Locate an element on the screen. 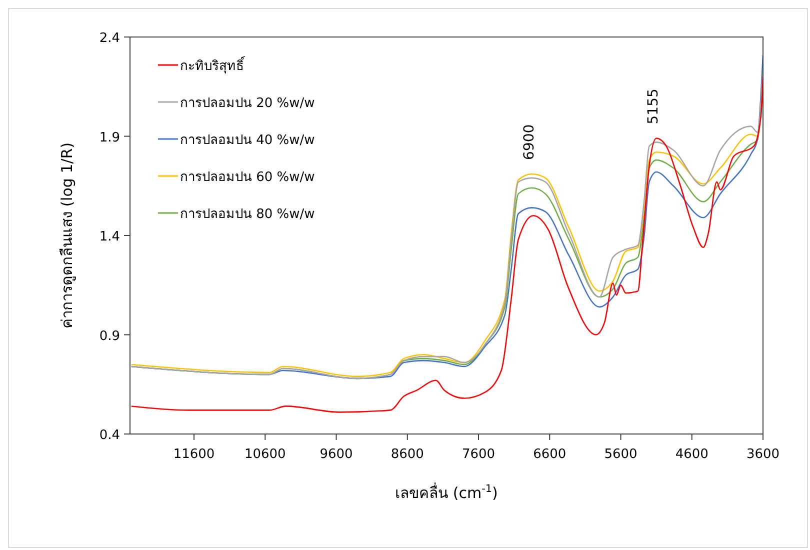  x-tick-label: 9600 is located at coordinates (336, 454).